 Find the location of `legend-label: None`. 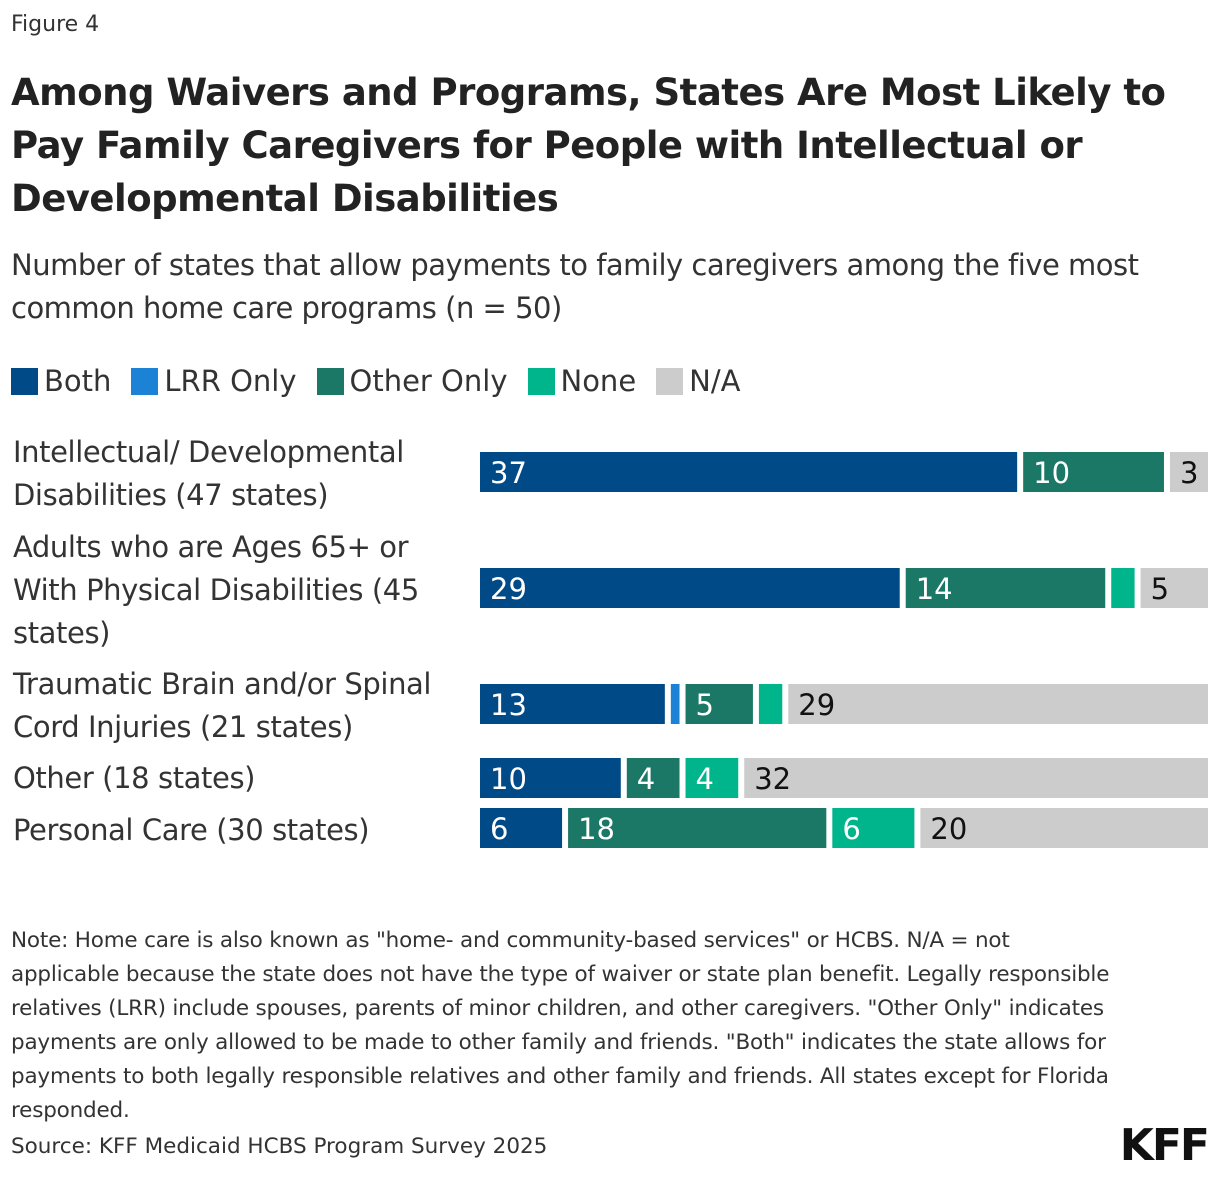

legend-label: None is located at coordinates (598, 381).